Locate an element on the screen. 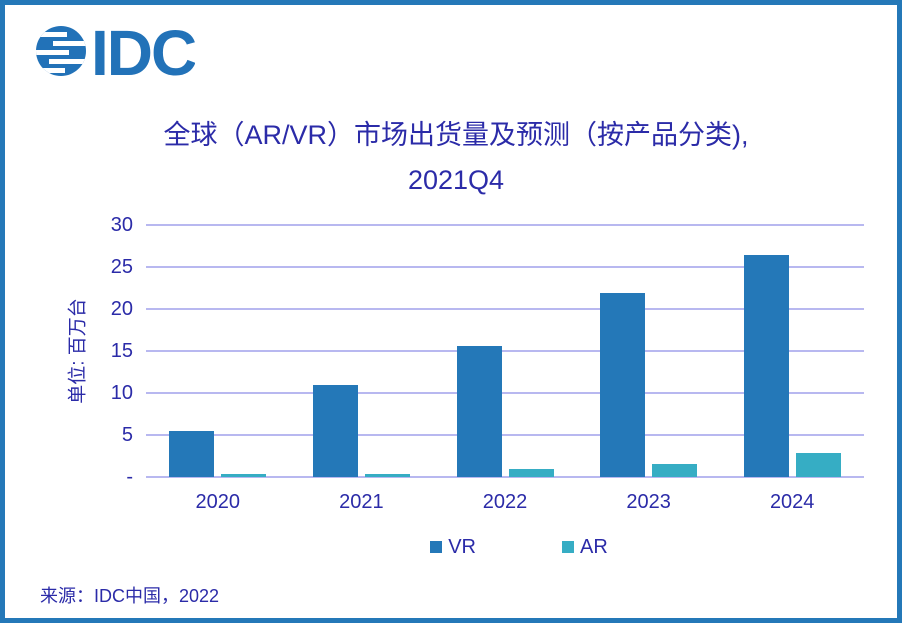 This screenshot has height=623, width=902. idc-globe-icon is located at coordinates (61, 51).